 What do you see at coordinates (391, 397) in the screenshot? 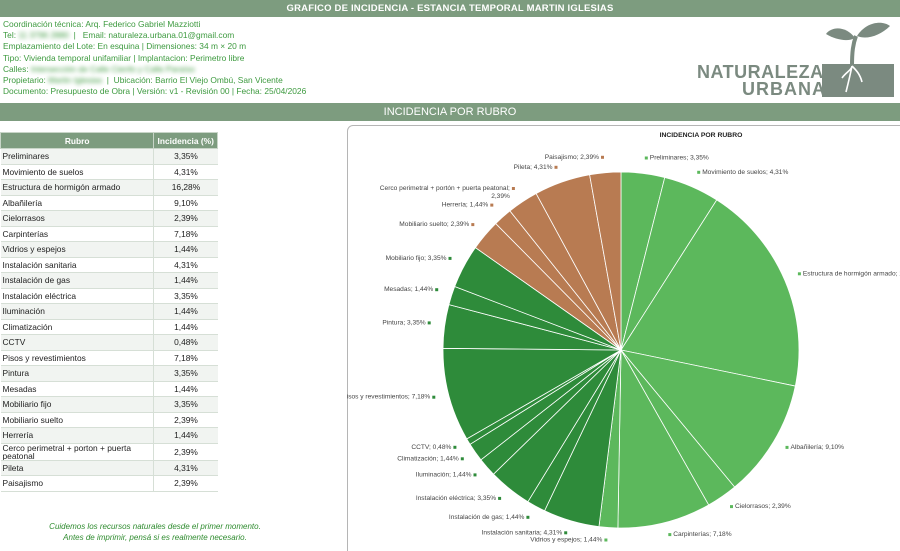
I see `slice-label: Pisos y revestimientos; 7,18%` at bounding box center [391, 397].